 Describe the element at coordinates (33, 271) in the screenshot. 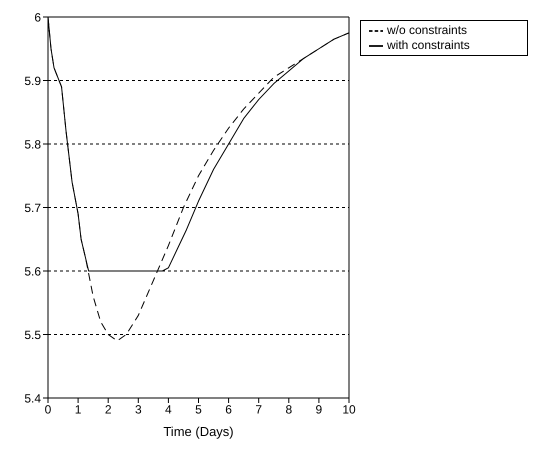

I see `y-tick-label: 5.6` at that location.